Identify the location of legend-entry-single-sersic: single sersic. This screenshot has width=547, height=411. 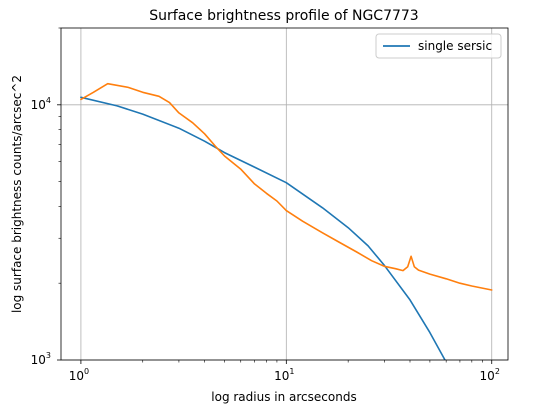
(455, 46).